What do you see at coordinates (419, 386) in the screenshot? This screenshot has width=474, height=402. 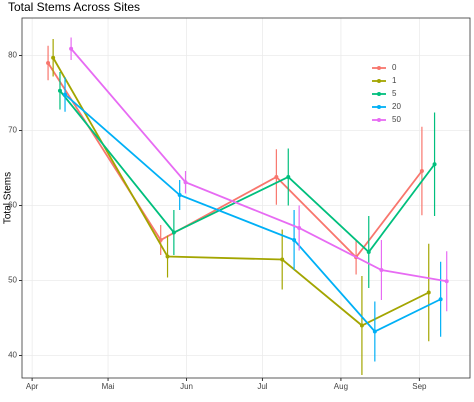 I see `x-tick-label: Sep` at bounding box center [419, 386].